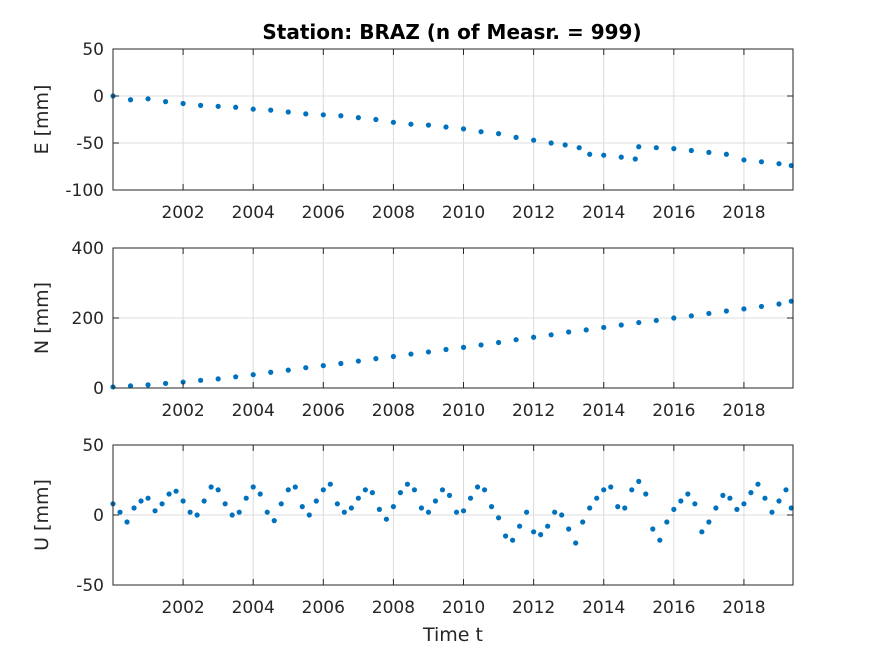 The image size is (875, 656). What do you see at coordinates (451, 32) in the screenshot?
I see `figure-title: Station: BRAZ (n of Measr. = 999)` at bounding box center [451, 32].